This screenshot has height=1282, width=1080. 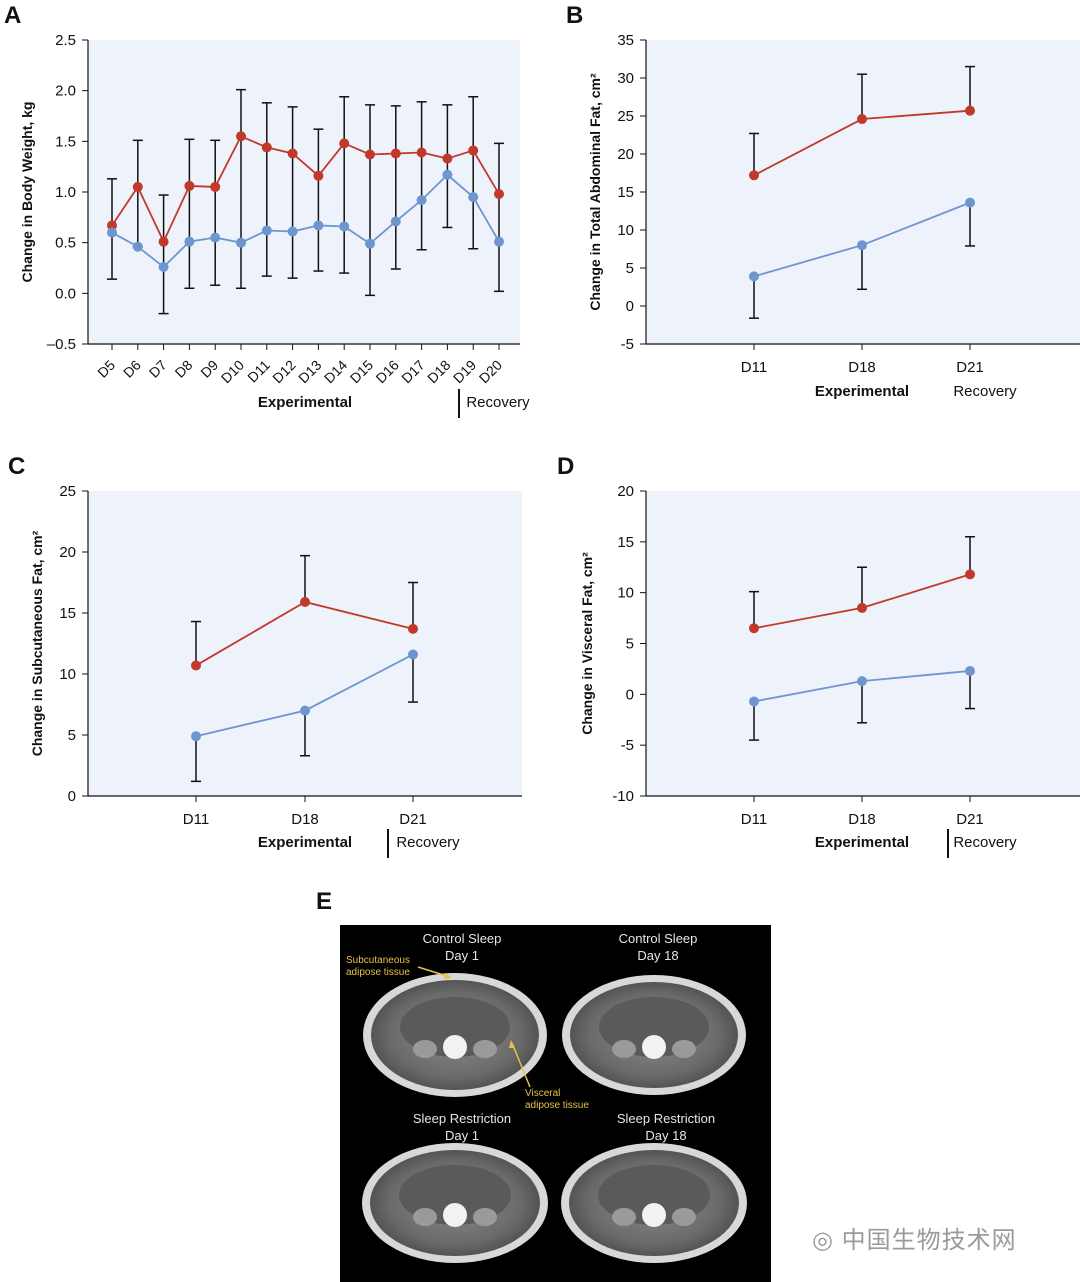 What do you see at coordinates (284, 372) in the screenshot?
I see `x-tick-label: D12` at bounding box center [284, 372].